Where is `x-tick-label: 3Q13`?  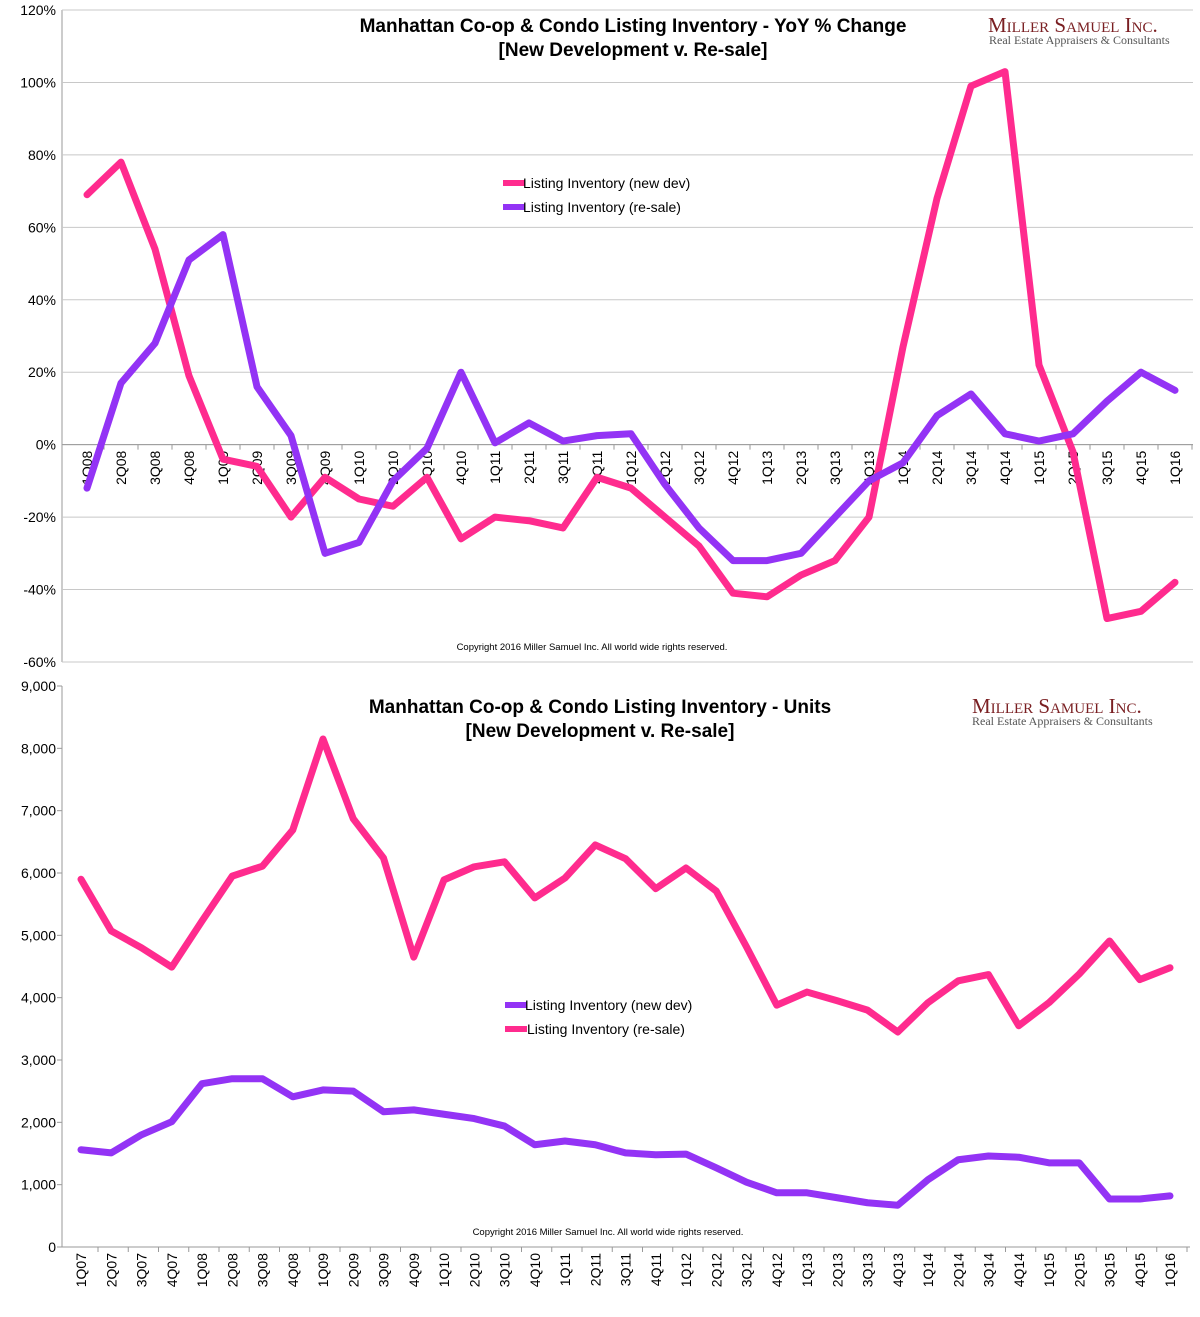 x-tick-label: 3Q13 is located at coordinates (868, 1270).